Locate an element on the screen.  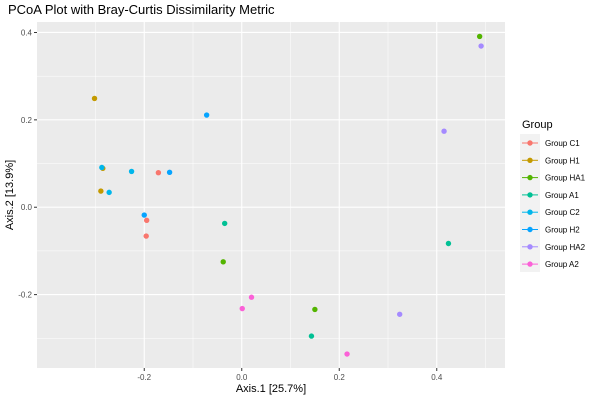
x-tick-label: 0.2 is located at coordinates (340, 377).